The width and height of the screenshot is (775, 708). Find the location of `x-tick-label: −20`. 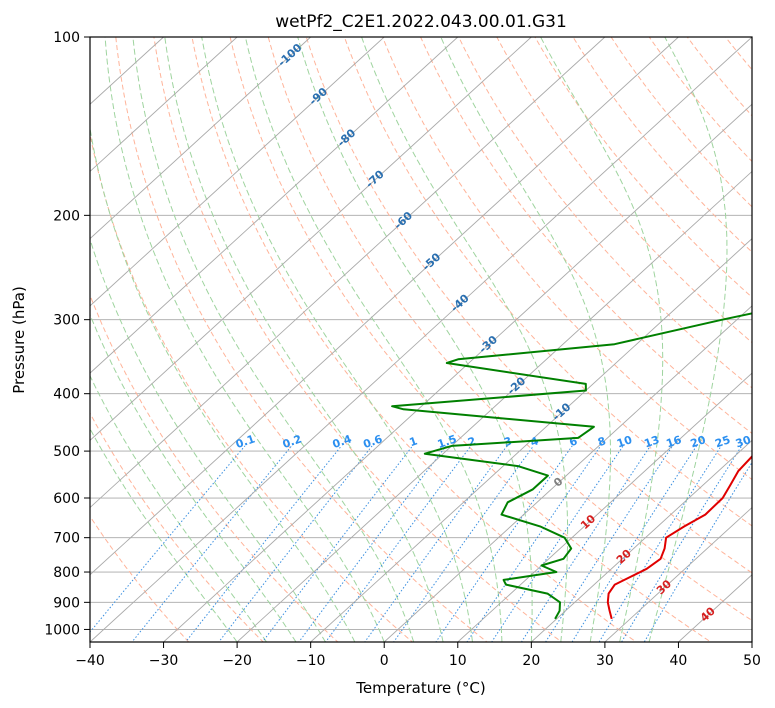

x-tick-label: −20 is located at coordinates (237, 661).